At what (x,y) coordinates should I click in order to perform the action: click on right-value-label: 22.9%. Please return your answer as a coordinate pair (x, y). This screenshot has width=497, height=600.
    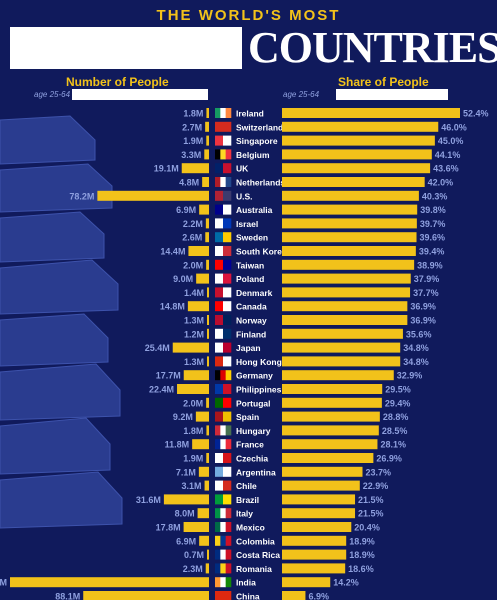
    Looking at the image, I should click on (376, 486).